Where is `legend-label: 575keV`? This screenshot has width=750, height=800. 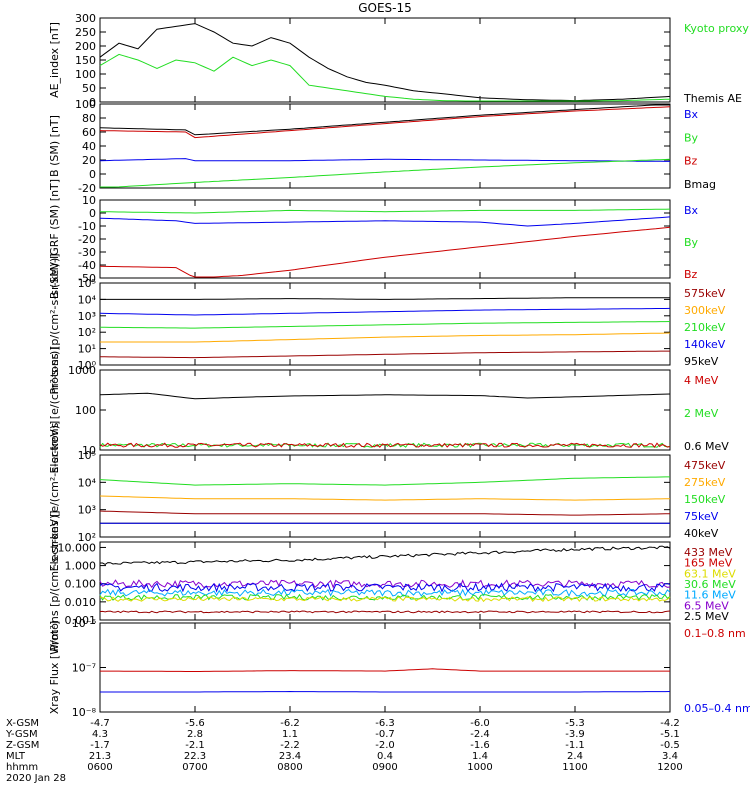
legend-label: 575keV is located at coordinates (705, 293).